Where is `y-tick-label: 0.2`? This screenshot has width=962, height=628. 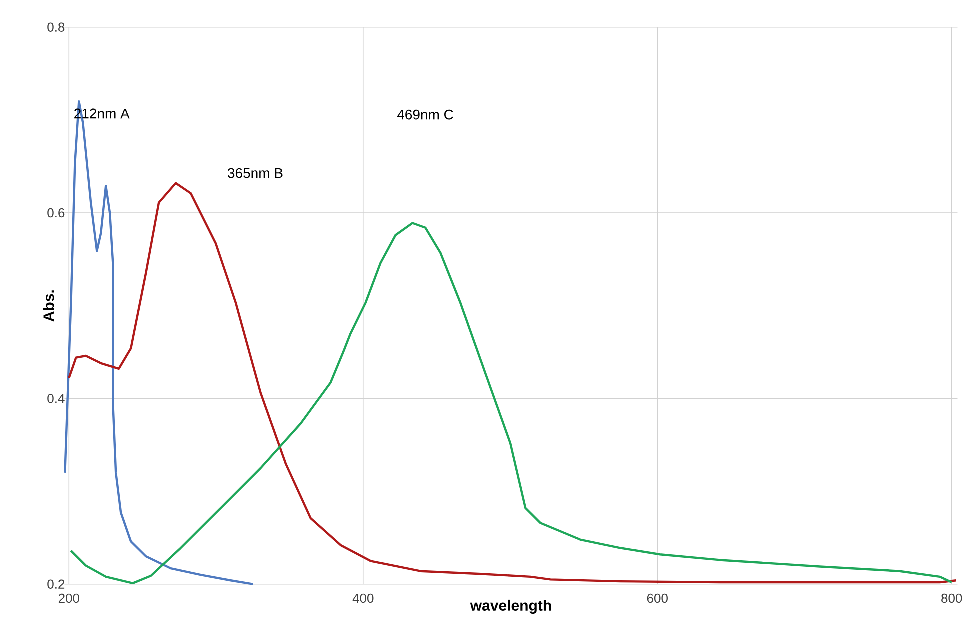
y-tick-label: 0.2 is located at coordinates (56, 584).